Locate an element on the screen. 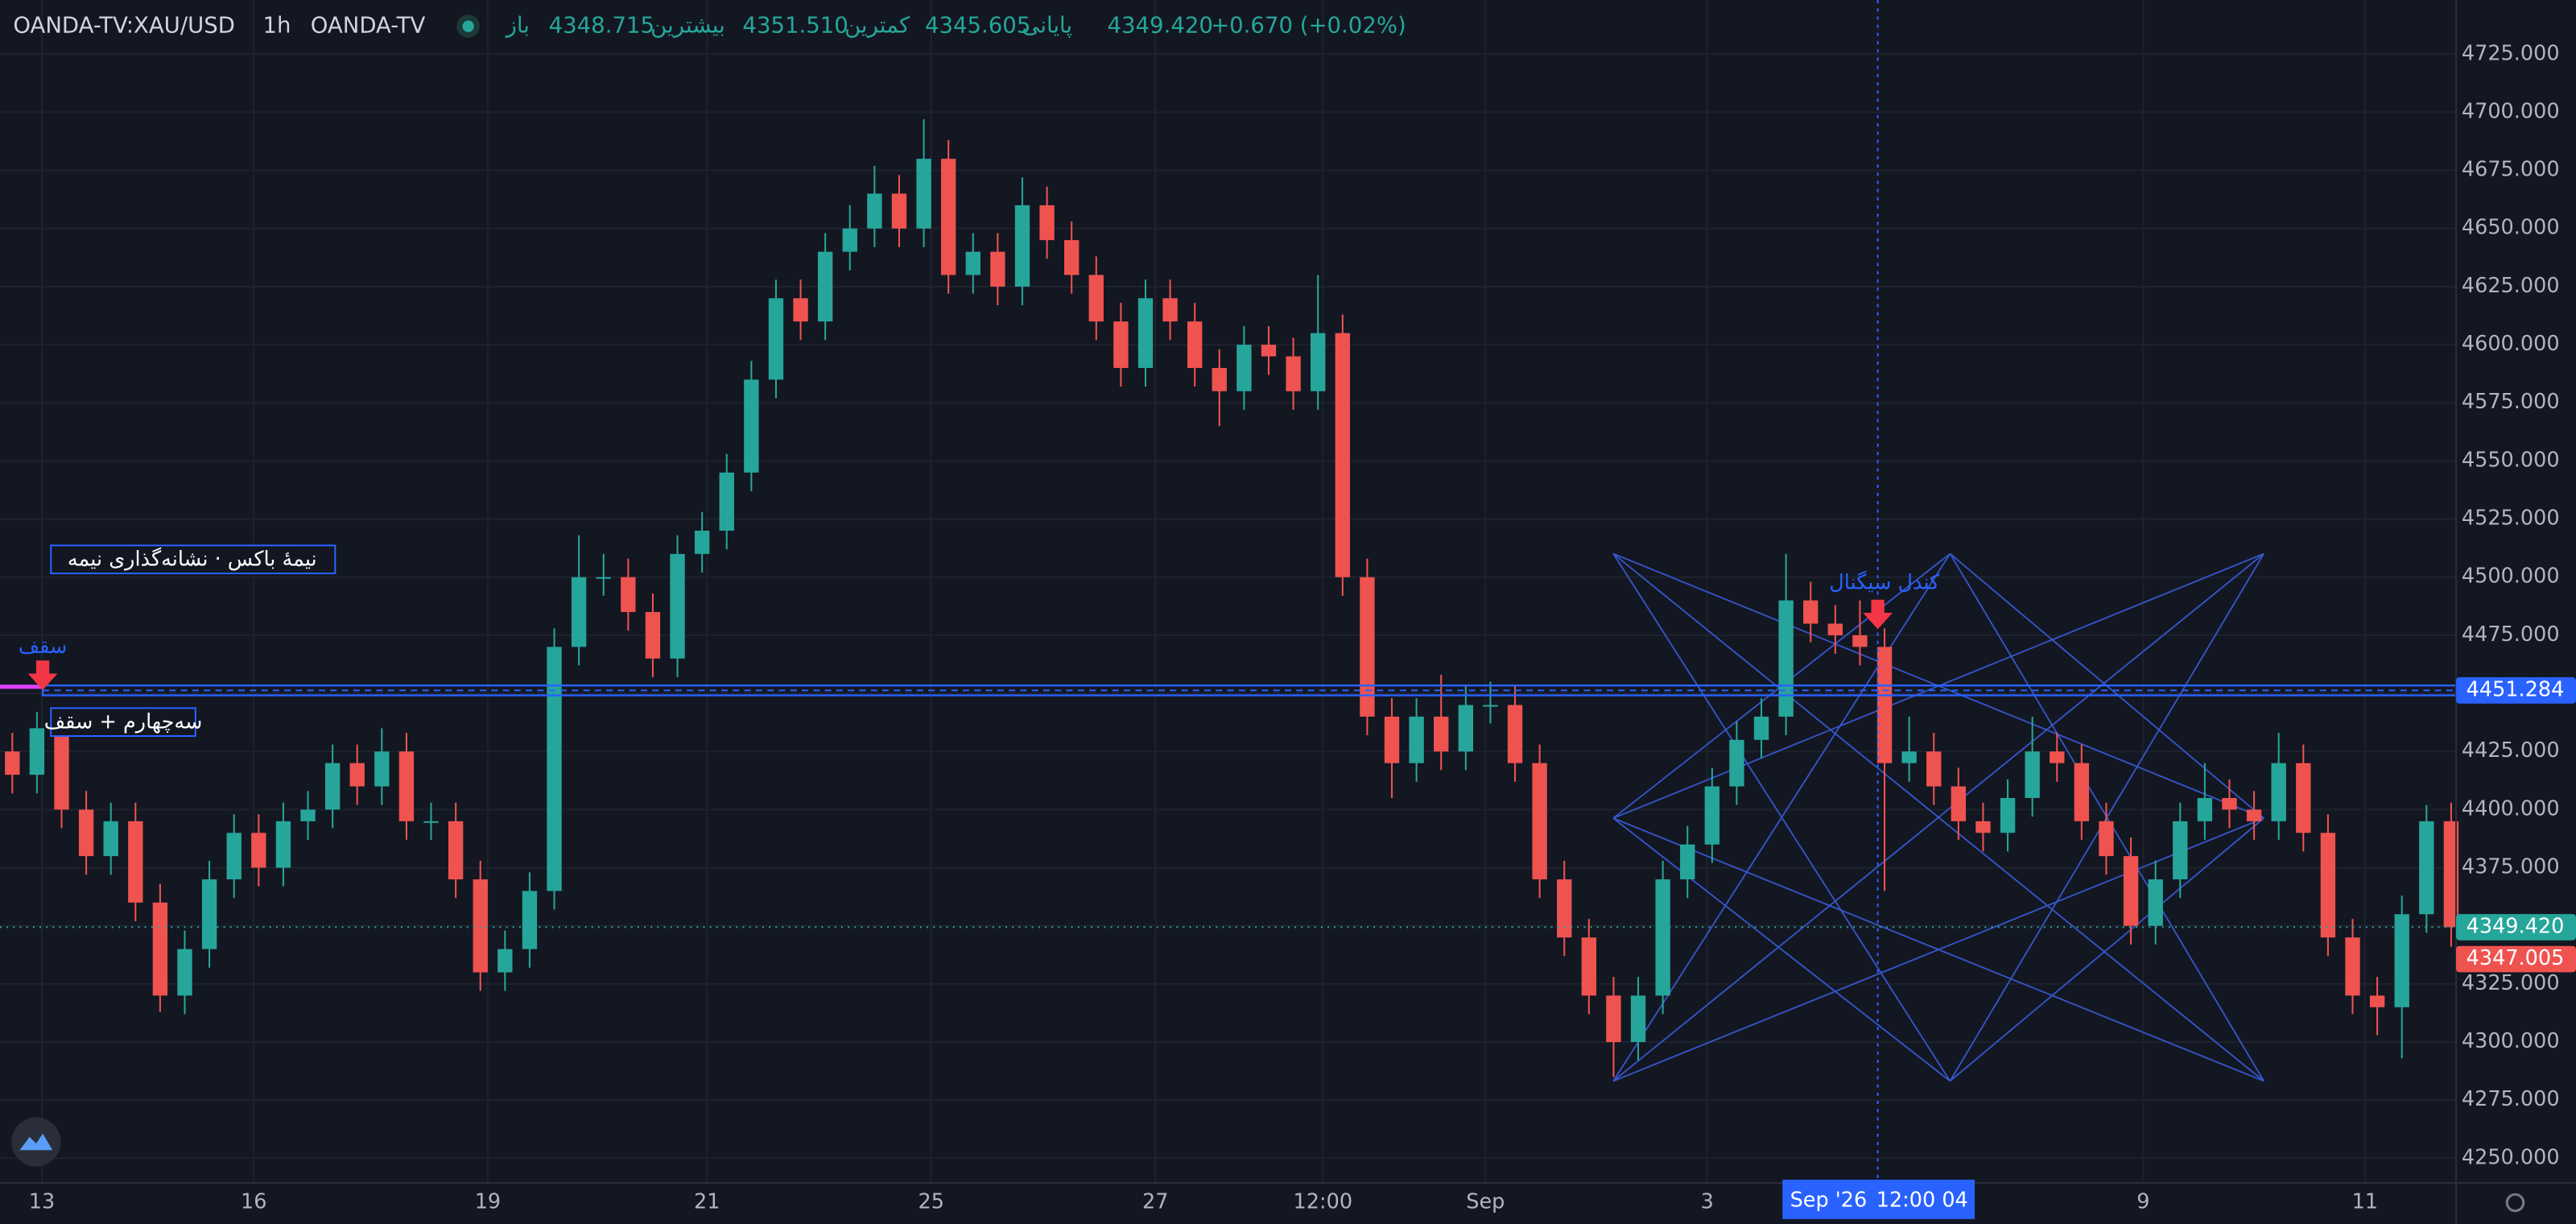  settings-icon is located at coordinates (2515, 1203).